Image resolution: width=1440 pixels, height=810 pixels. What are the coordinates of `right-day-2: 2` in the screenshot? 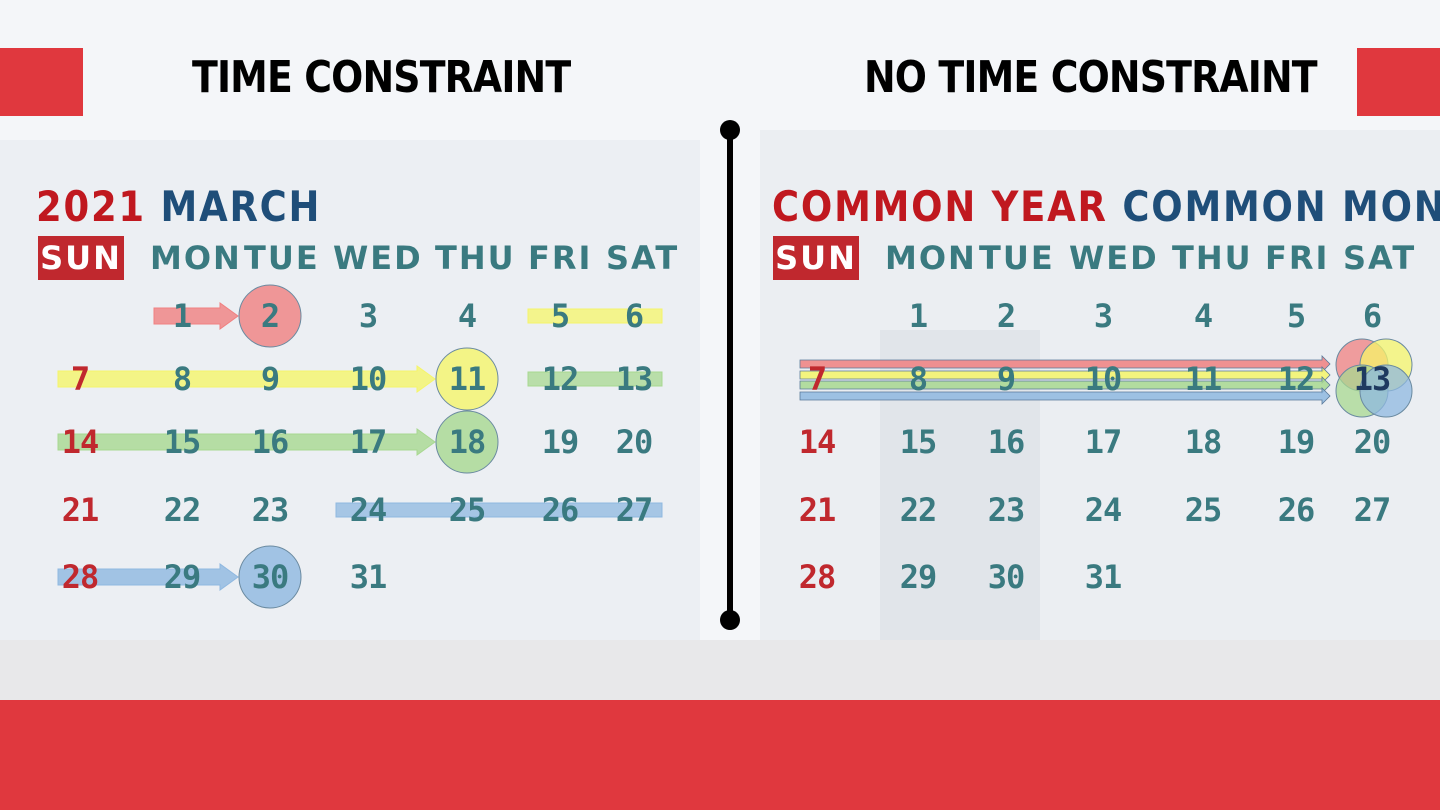 It's located at (1006, 316).